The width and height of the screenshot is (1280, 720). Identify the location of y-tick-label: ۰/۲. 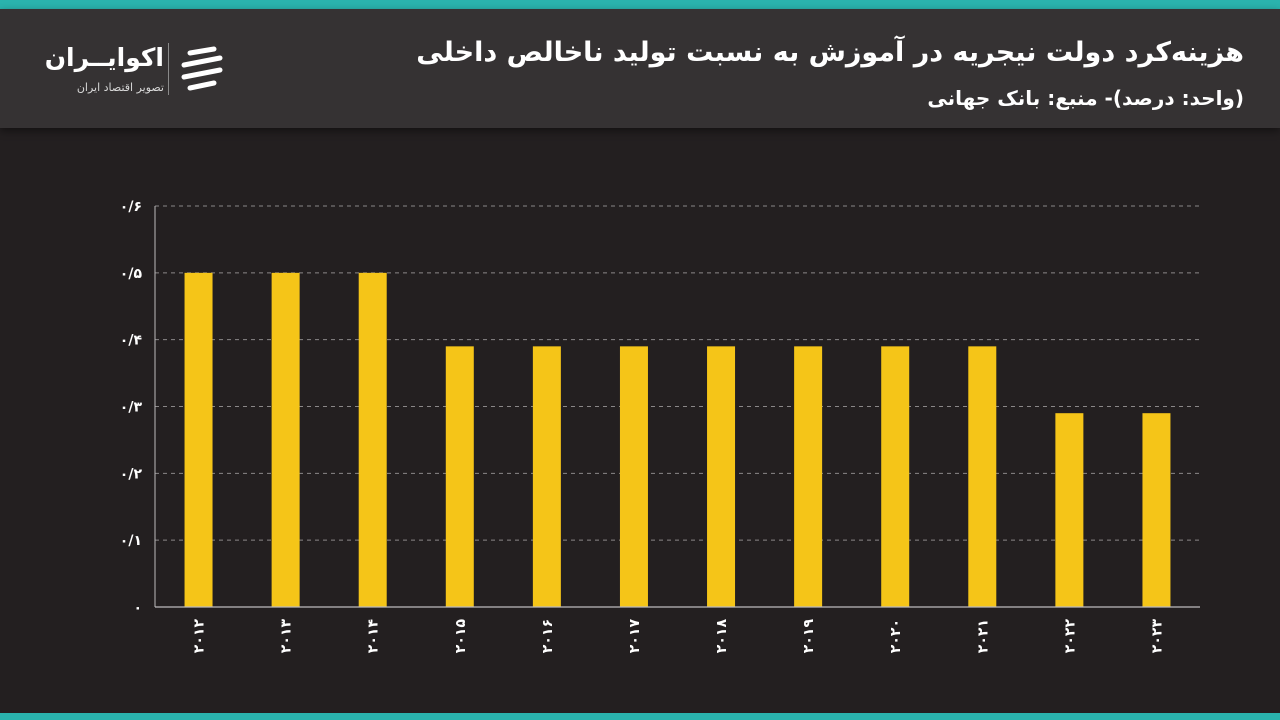
(131, 474).